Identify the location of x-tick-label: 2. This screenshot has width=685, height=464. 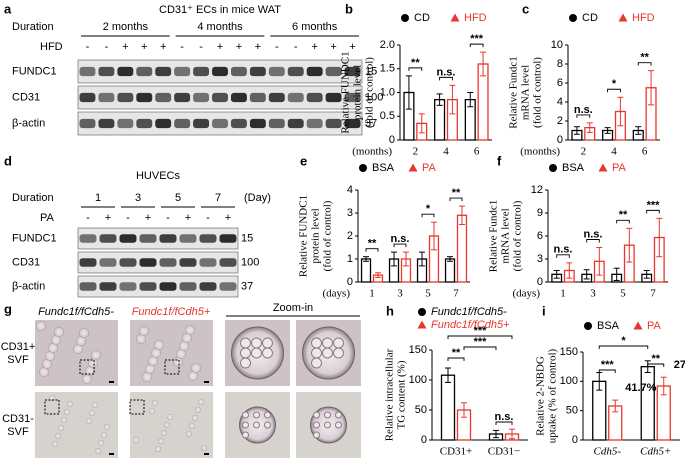
(416, 152).